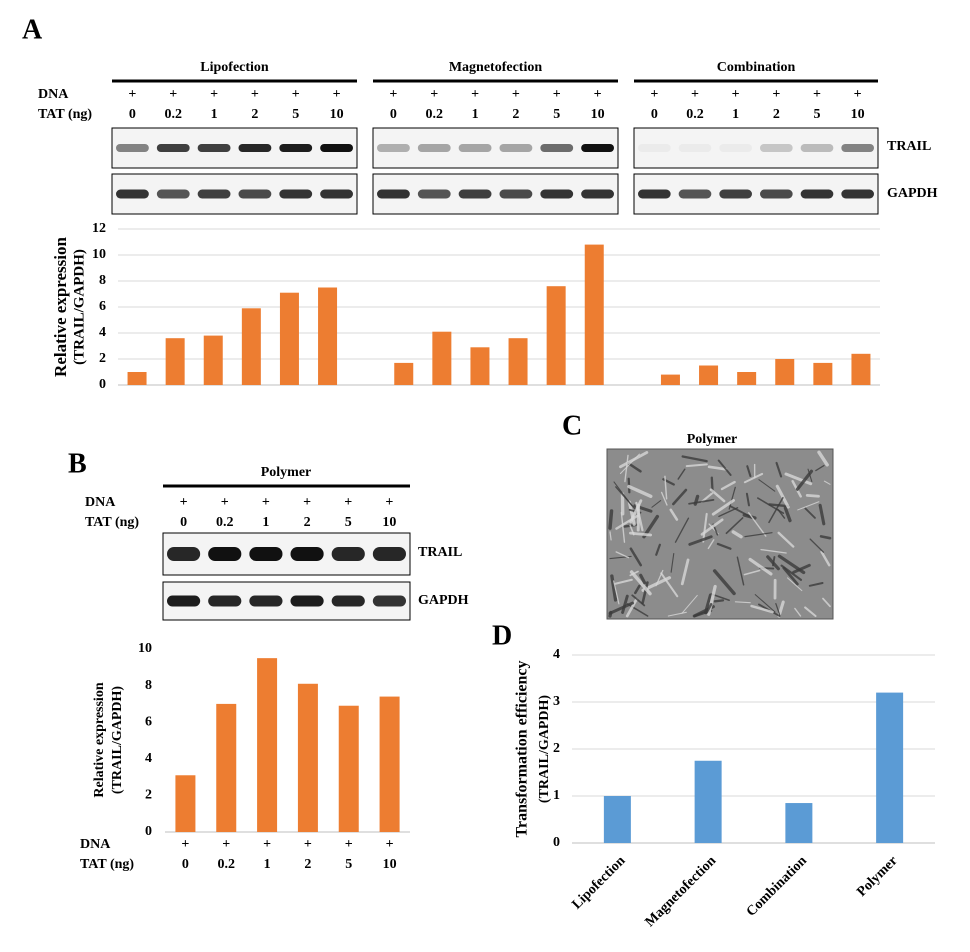  I want to click on y-axis-label: (TRAIL/GAPDH), so click(117, 740).